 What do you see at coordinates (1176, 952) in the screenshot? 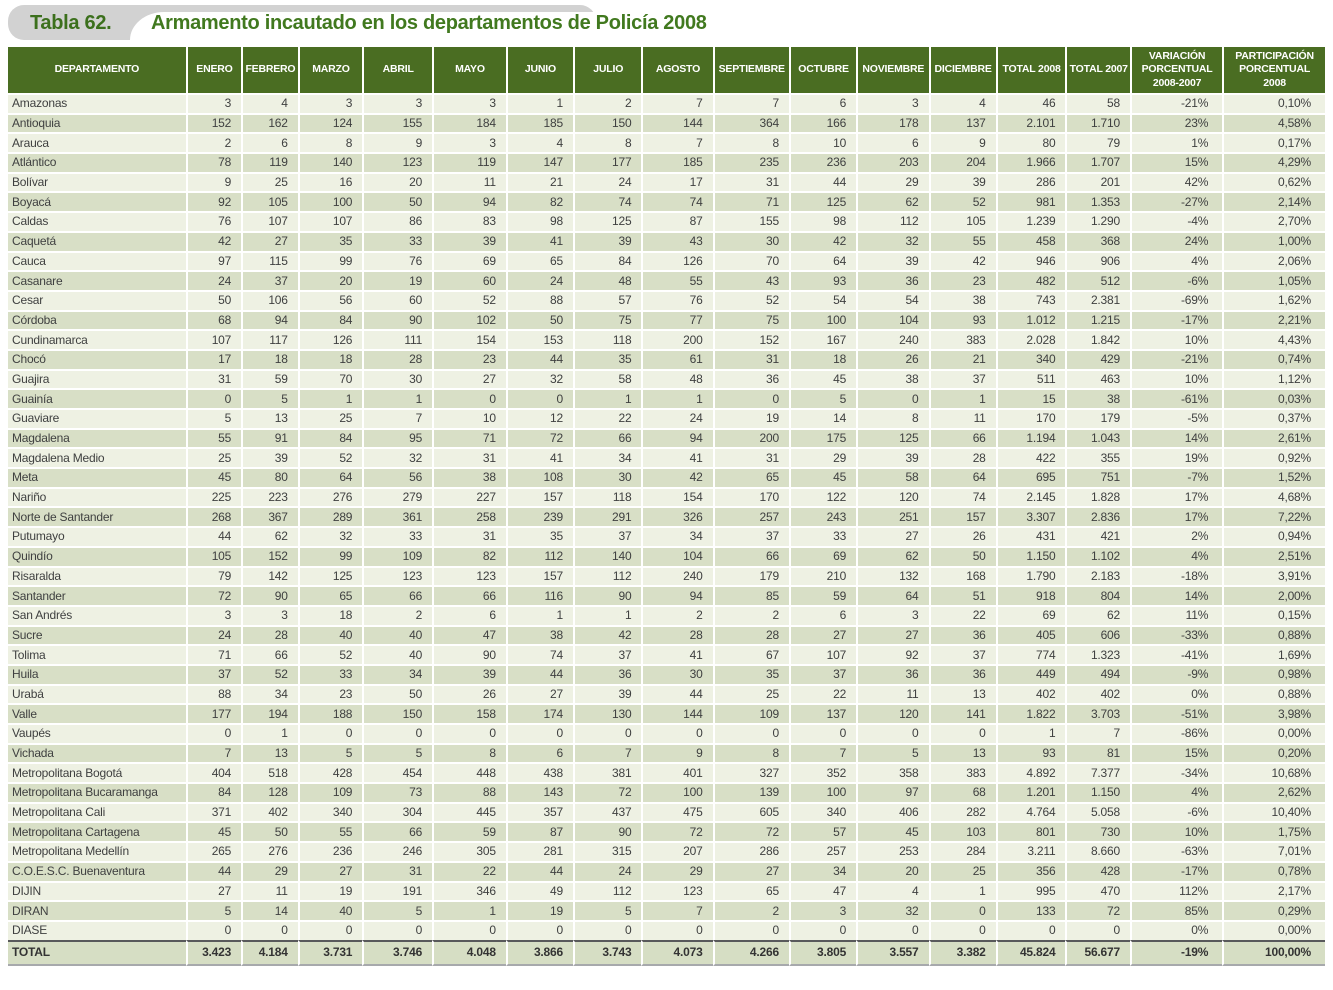
I see `table-cell: -19%` at bounding box center [1176, 952].